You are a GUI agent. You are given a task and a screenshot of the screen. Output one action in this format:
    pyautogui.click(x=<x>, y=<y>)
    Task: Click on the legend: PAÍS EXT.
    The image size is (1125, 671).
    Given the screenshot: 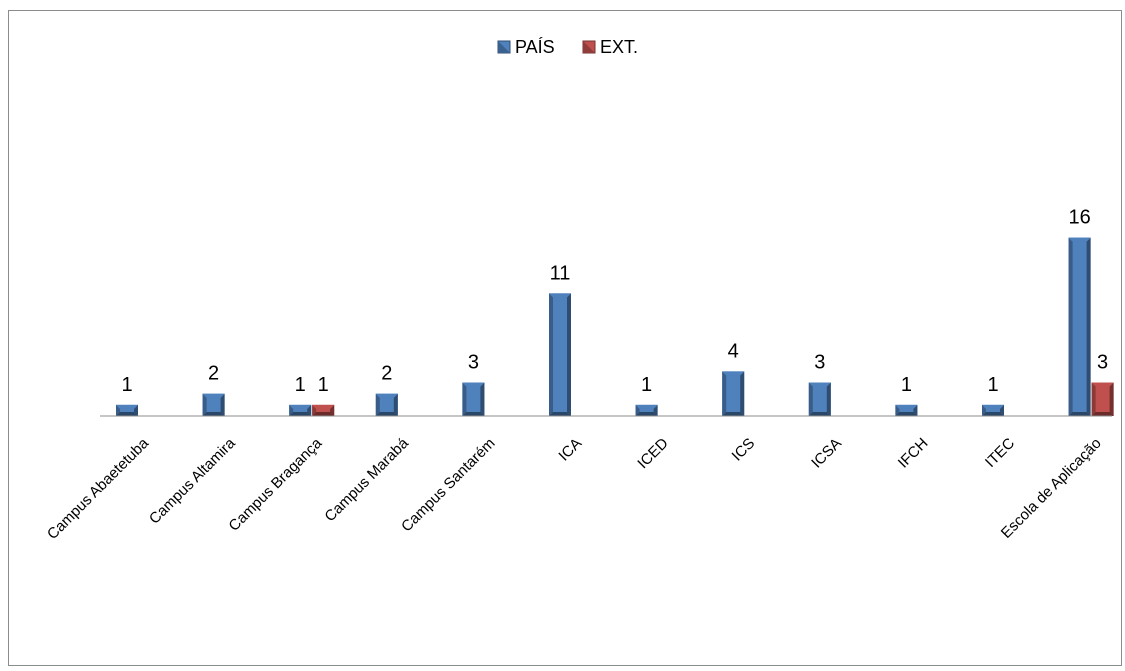 What is the action you would take?
    pyautogui.click(x=567, y=47)
    